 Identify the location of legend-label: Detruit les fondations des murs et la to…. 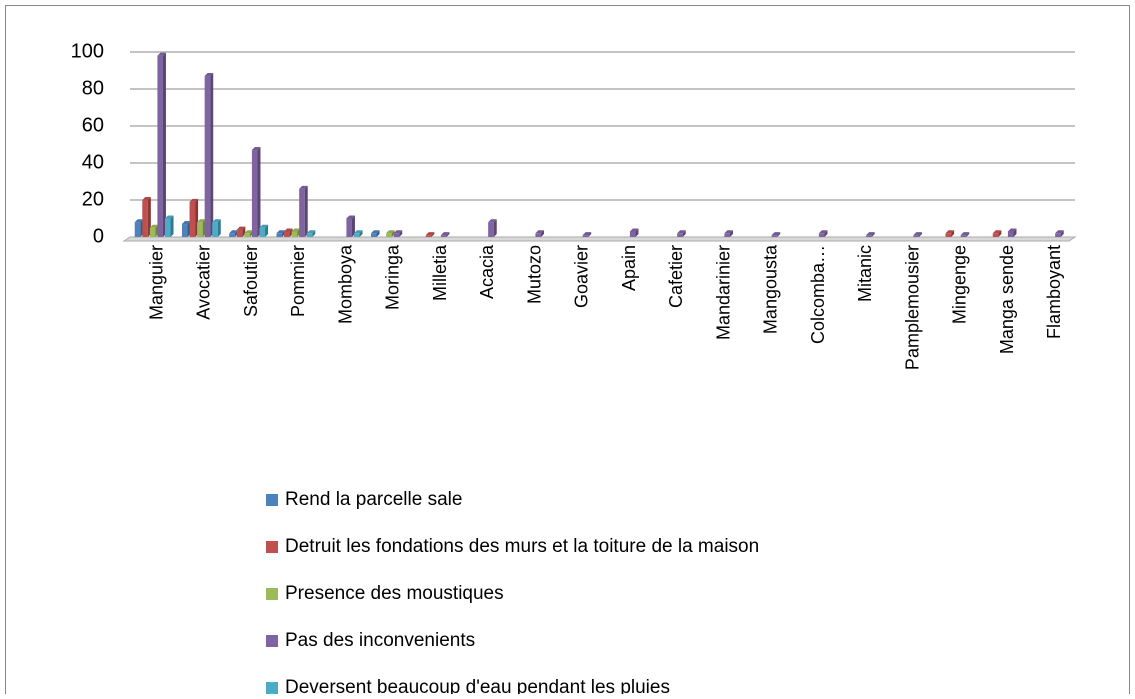
(522, 546).